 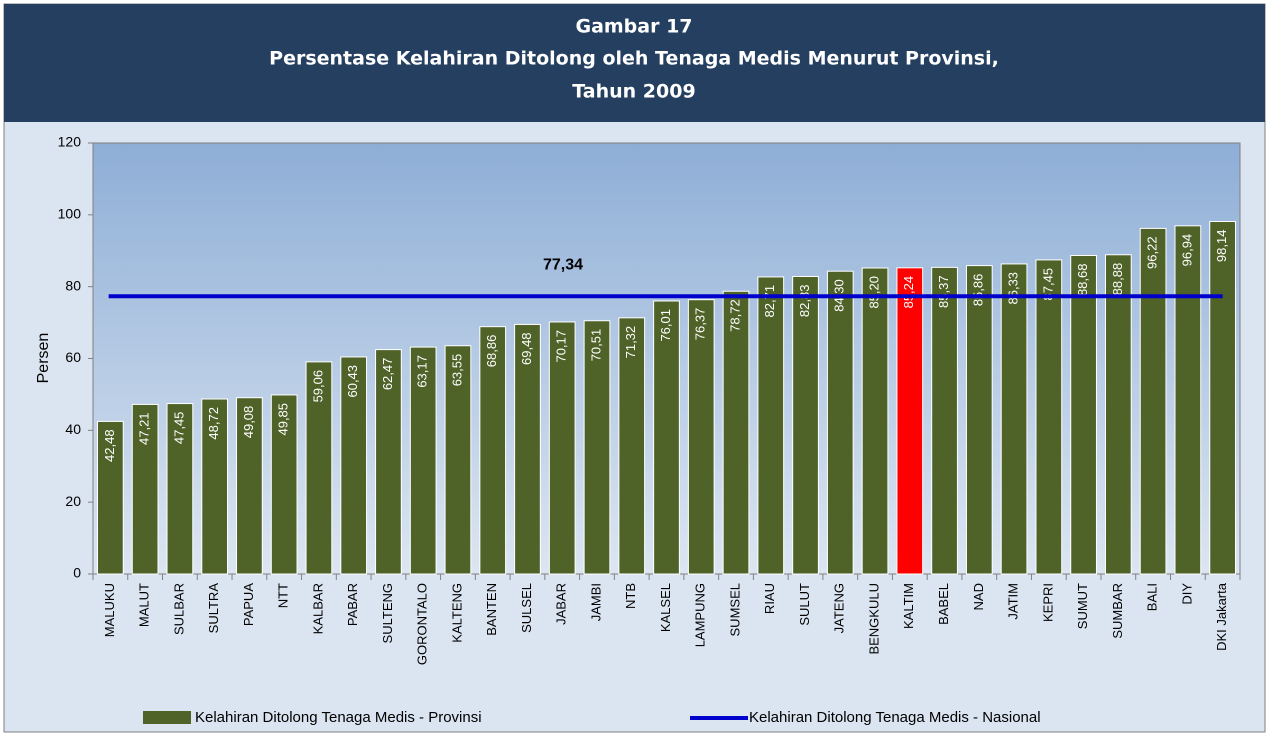 What do you see at coordinates (213, 608) in the screenshot?
I see `x-tick-label: SULTRA` at bounding box center [213, 608].